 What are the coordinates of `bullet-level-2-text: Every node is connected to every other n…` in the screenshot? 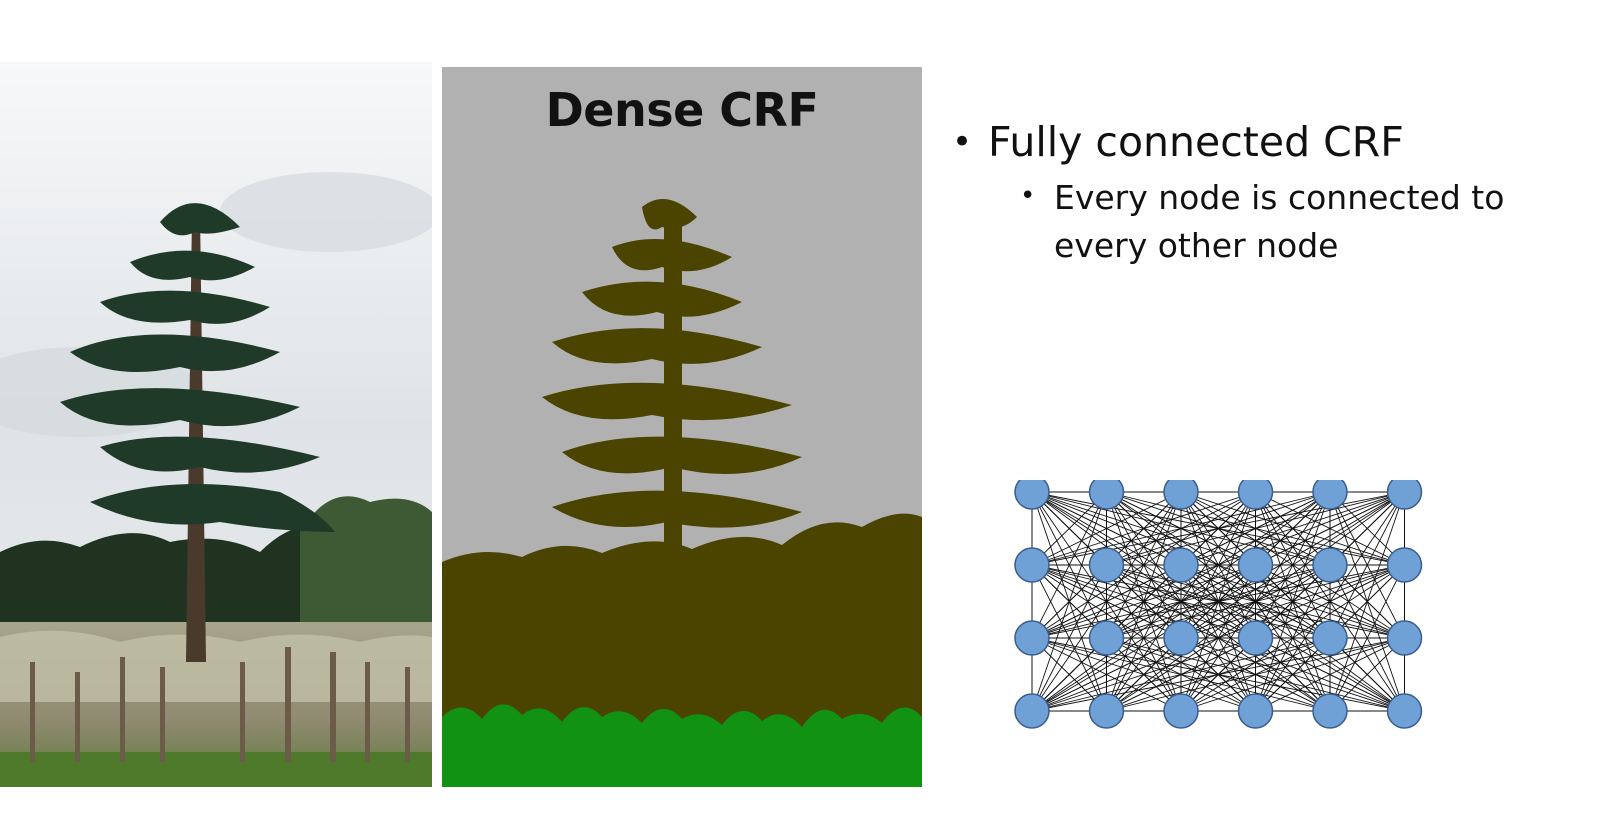 It's located at (1279, 221).